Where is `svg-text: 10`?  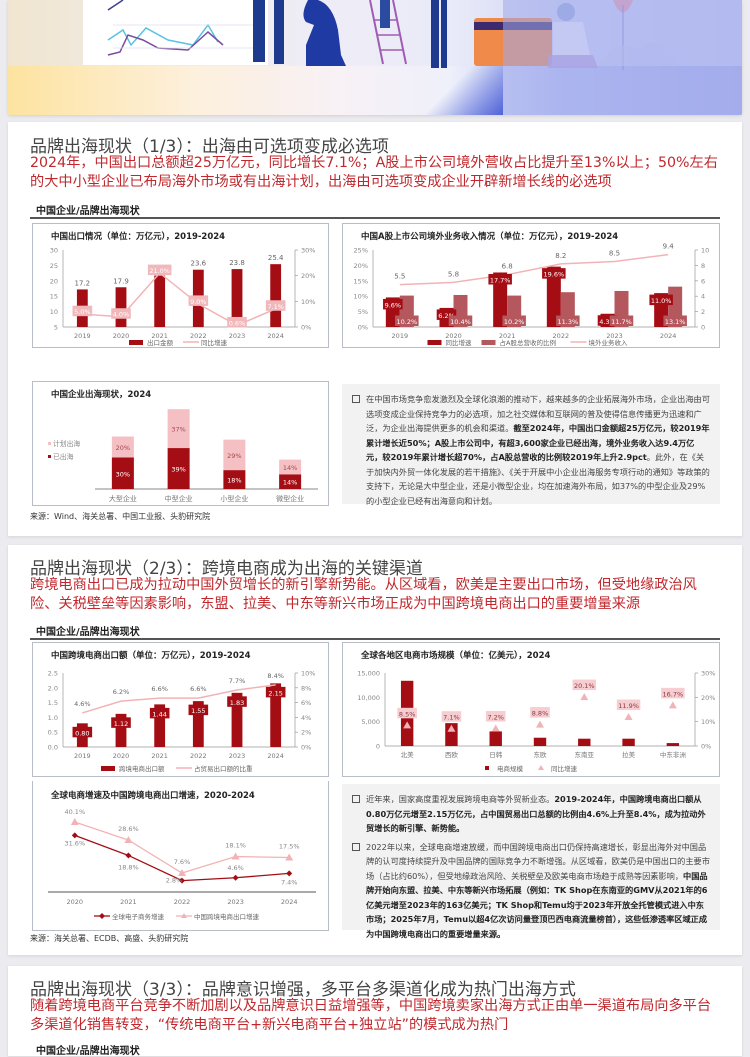 svg-text: 10 is located at coordinates (705, 251).